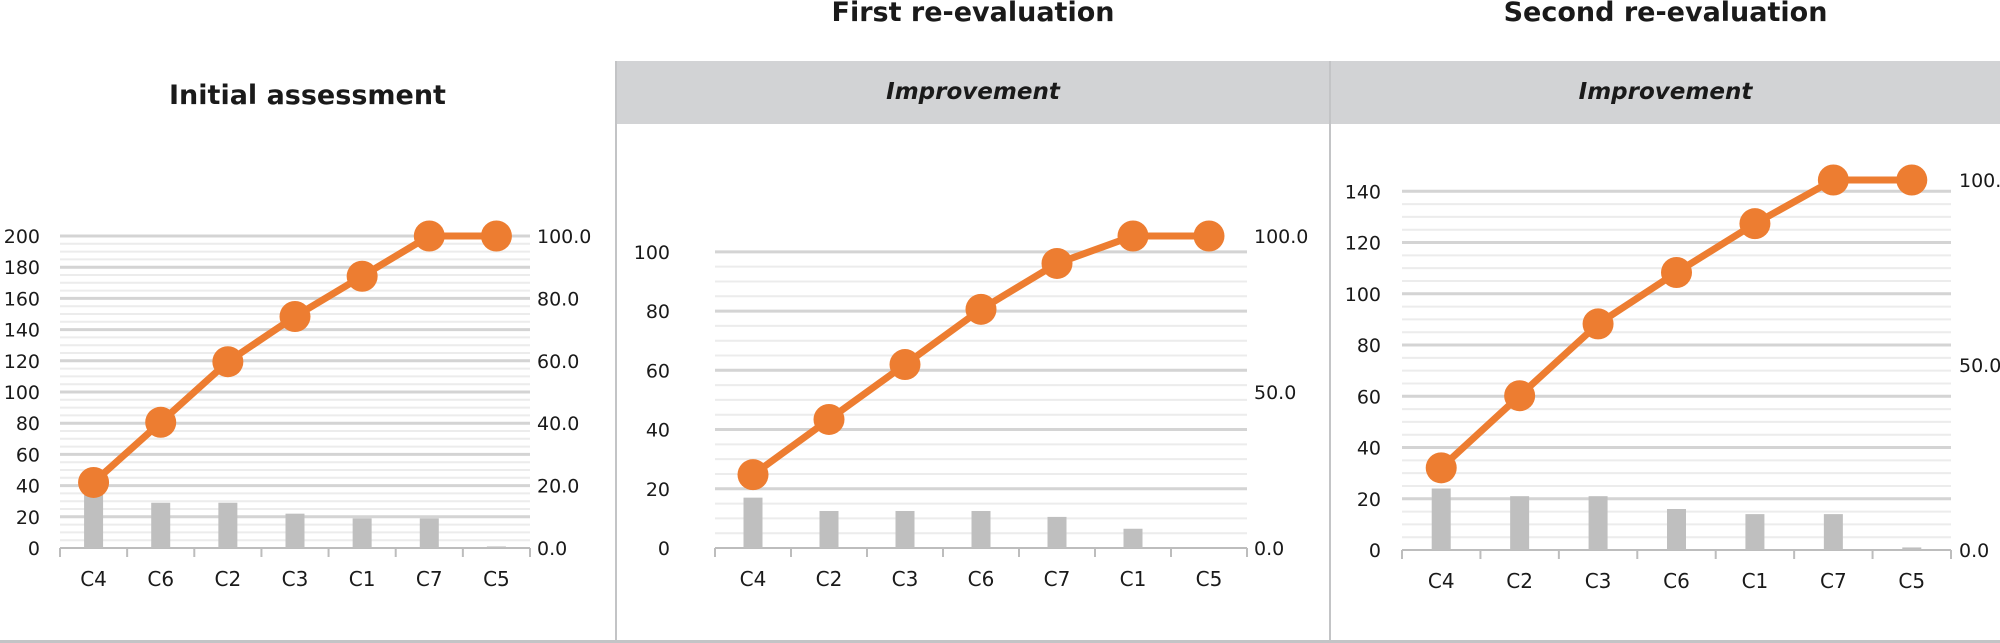 The width and height of the screenshot is (2000, 643). What do you see at coordinates (558, 487) in the screenshot?
I see `y-right-tick-label: 20.0` at bounding box center [558, 487].